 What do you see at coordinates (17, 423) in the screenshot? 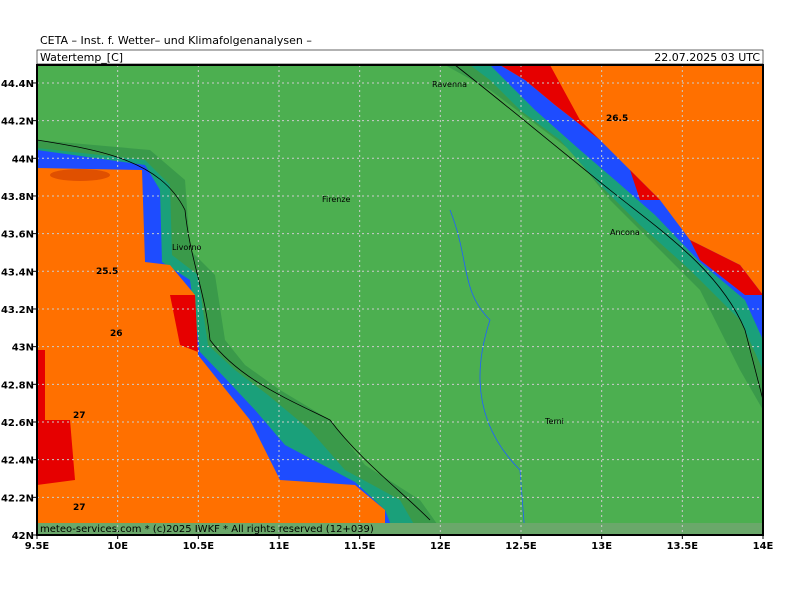
I see `lat-tick-label: 42.6N` at bounding box center [17, 423].